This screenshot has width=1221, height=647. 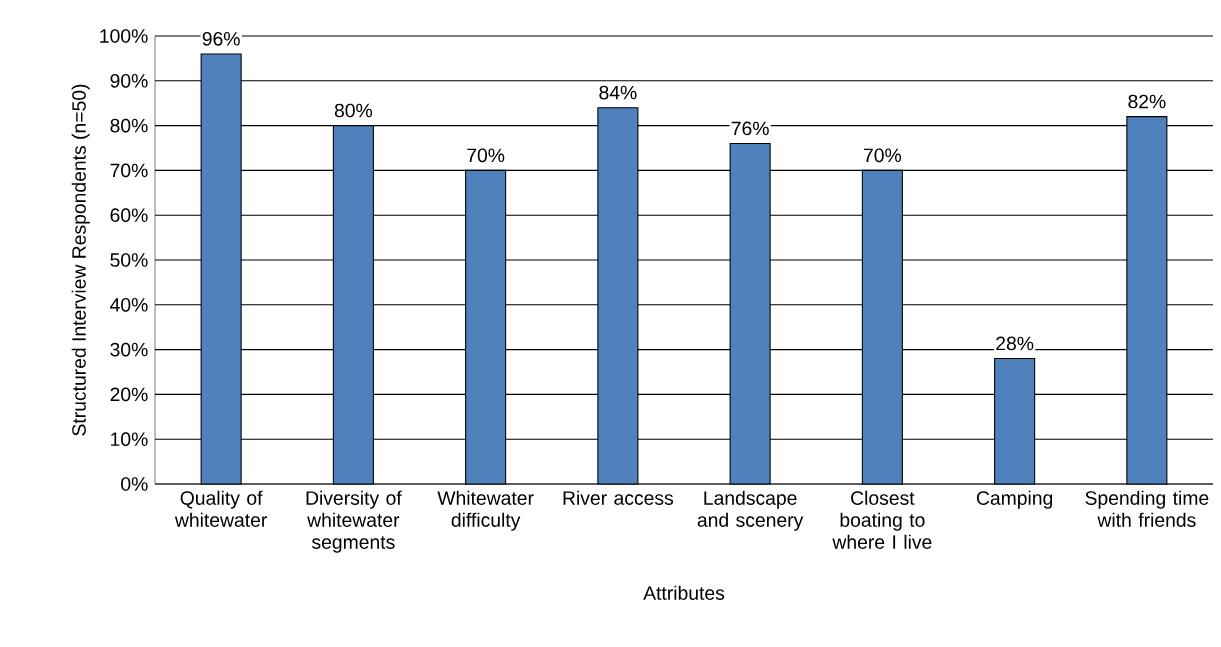 What do you see at coordinates (618, 92) in the screenshot?
I see `data-label: 84%` at bounding box center [618, 92].